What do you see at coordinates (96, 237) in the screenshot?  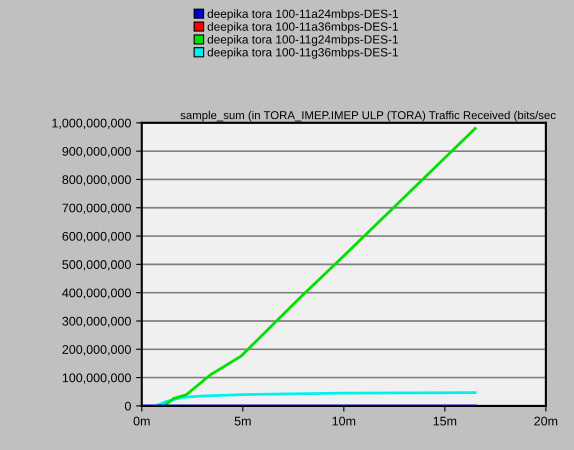 I see `y-tick-label: 600,000,000` at bounding box center [96, 237].